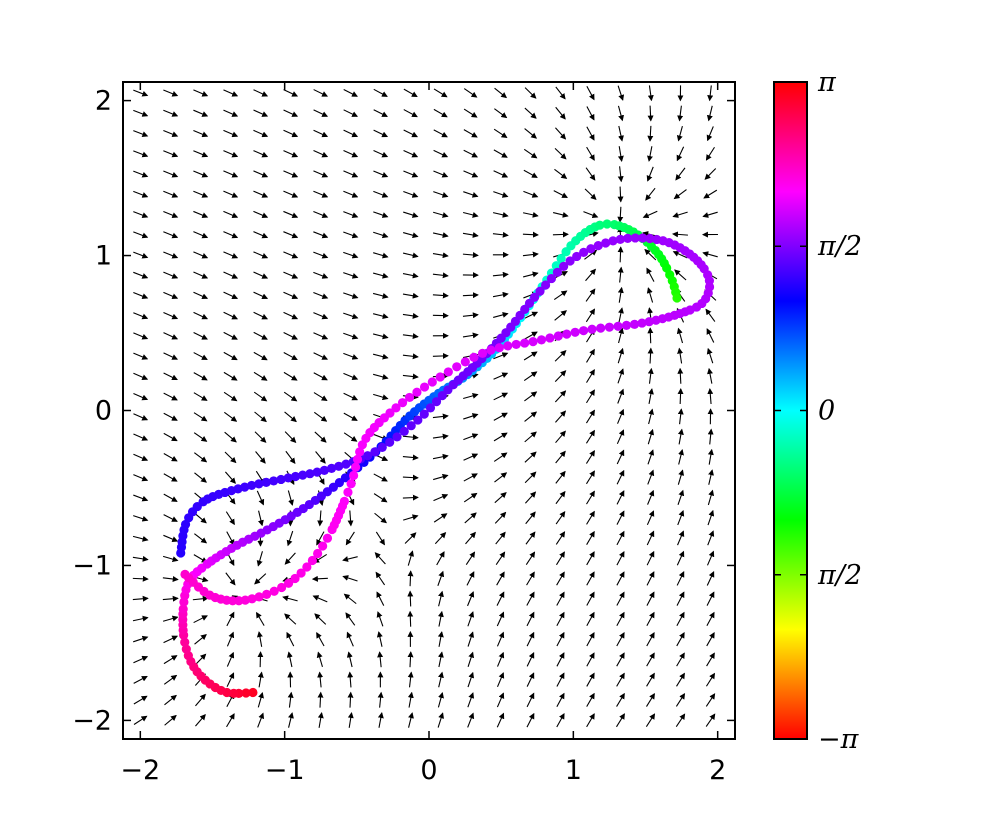 This screenshot has height=822, width=987. What do you see at coordinates (140, 770) in the screenshot?
I see `x-tick-label: −2` at bounding box center [140, 770].